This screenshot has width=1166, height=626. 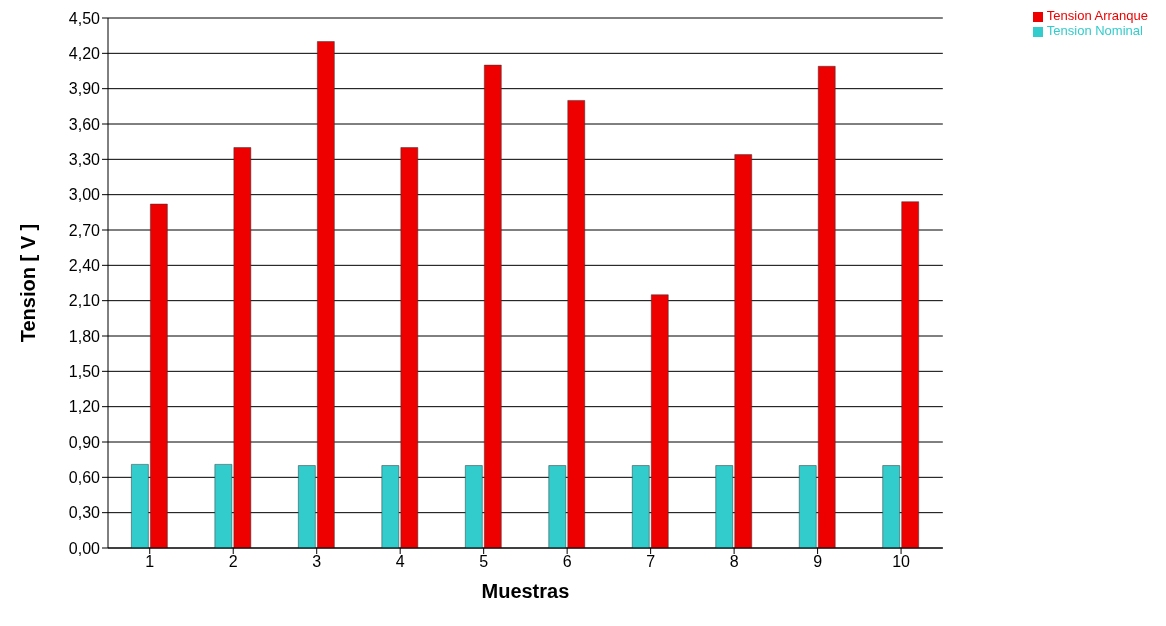 I want to click on y-axis-title: Tension [ V ], so click(x=28, y=283).